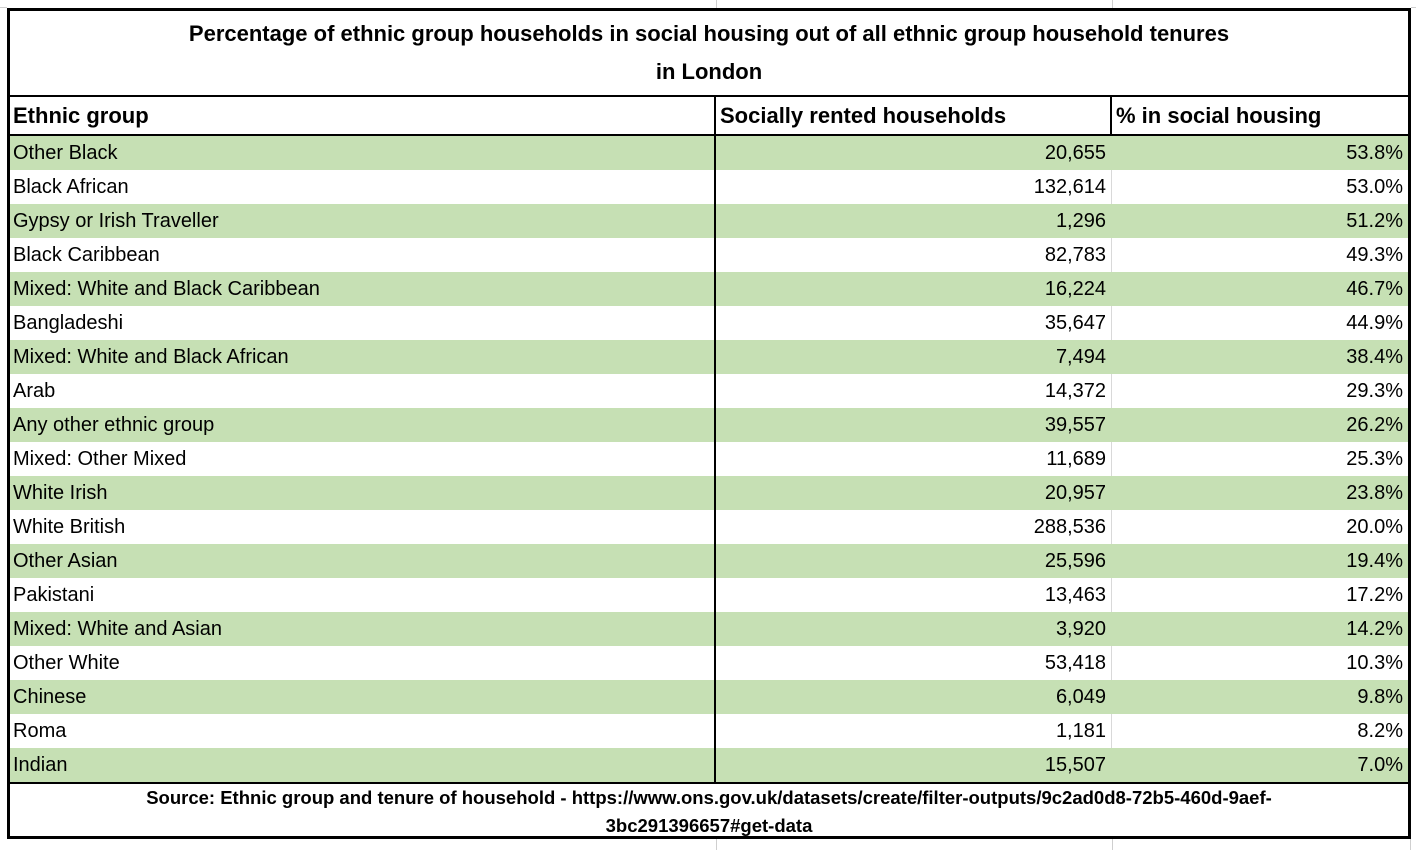 This screenshot has height=850, width=1416. What do you see at coordinates (1374, 288) in the screenshot?
I see `cell-percent-in-social-housing: 46.7%` at bounding box center [1374, 288].